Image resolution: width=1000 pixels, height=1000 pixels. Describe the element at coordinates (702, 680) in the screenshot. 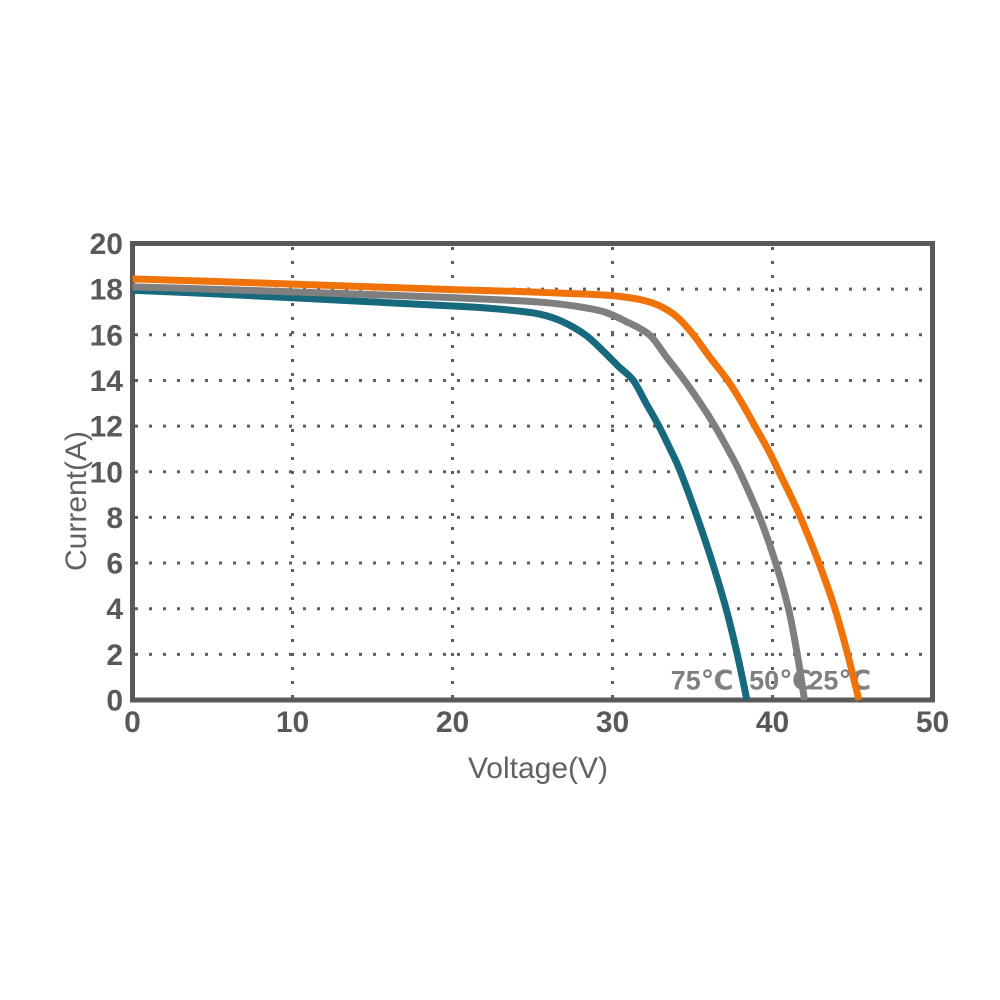

I see `curve-label-75: 75℃` at that location.